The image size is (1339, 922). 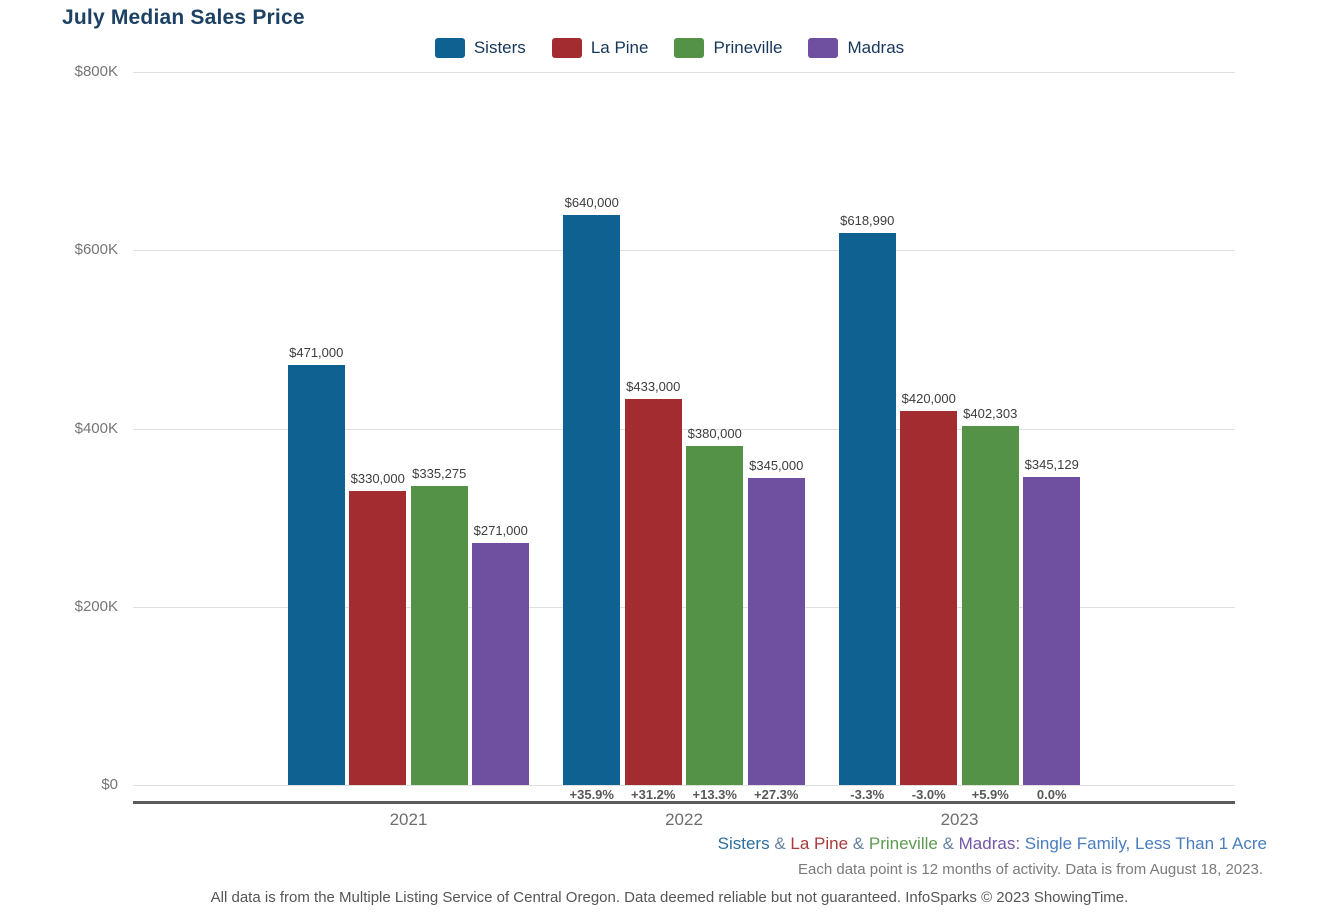 I want to click on footer-segment: Madras:, so click(x=989, y=843).